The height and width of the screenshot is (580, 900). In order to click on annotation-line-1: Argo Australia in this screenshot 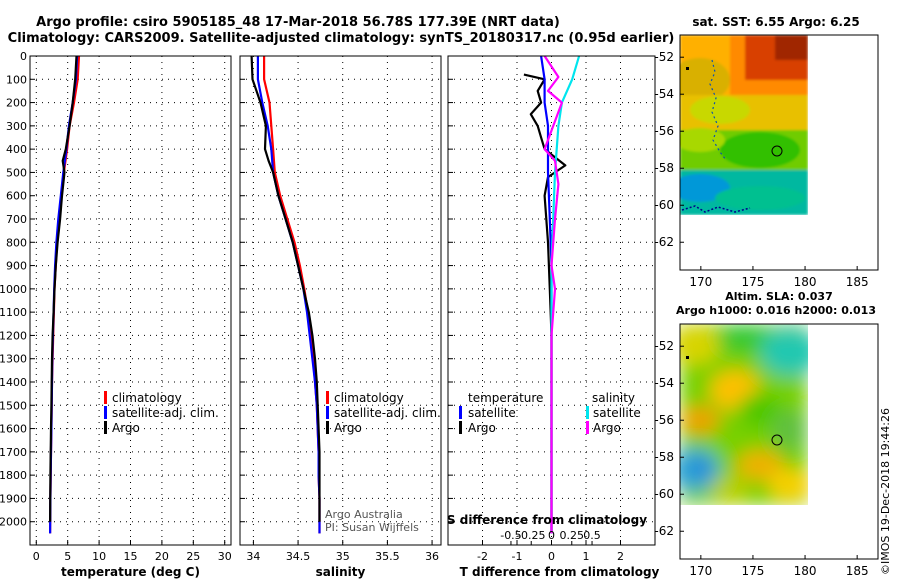, I will do `click(364, 514)`.